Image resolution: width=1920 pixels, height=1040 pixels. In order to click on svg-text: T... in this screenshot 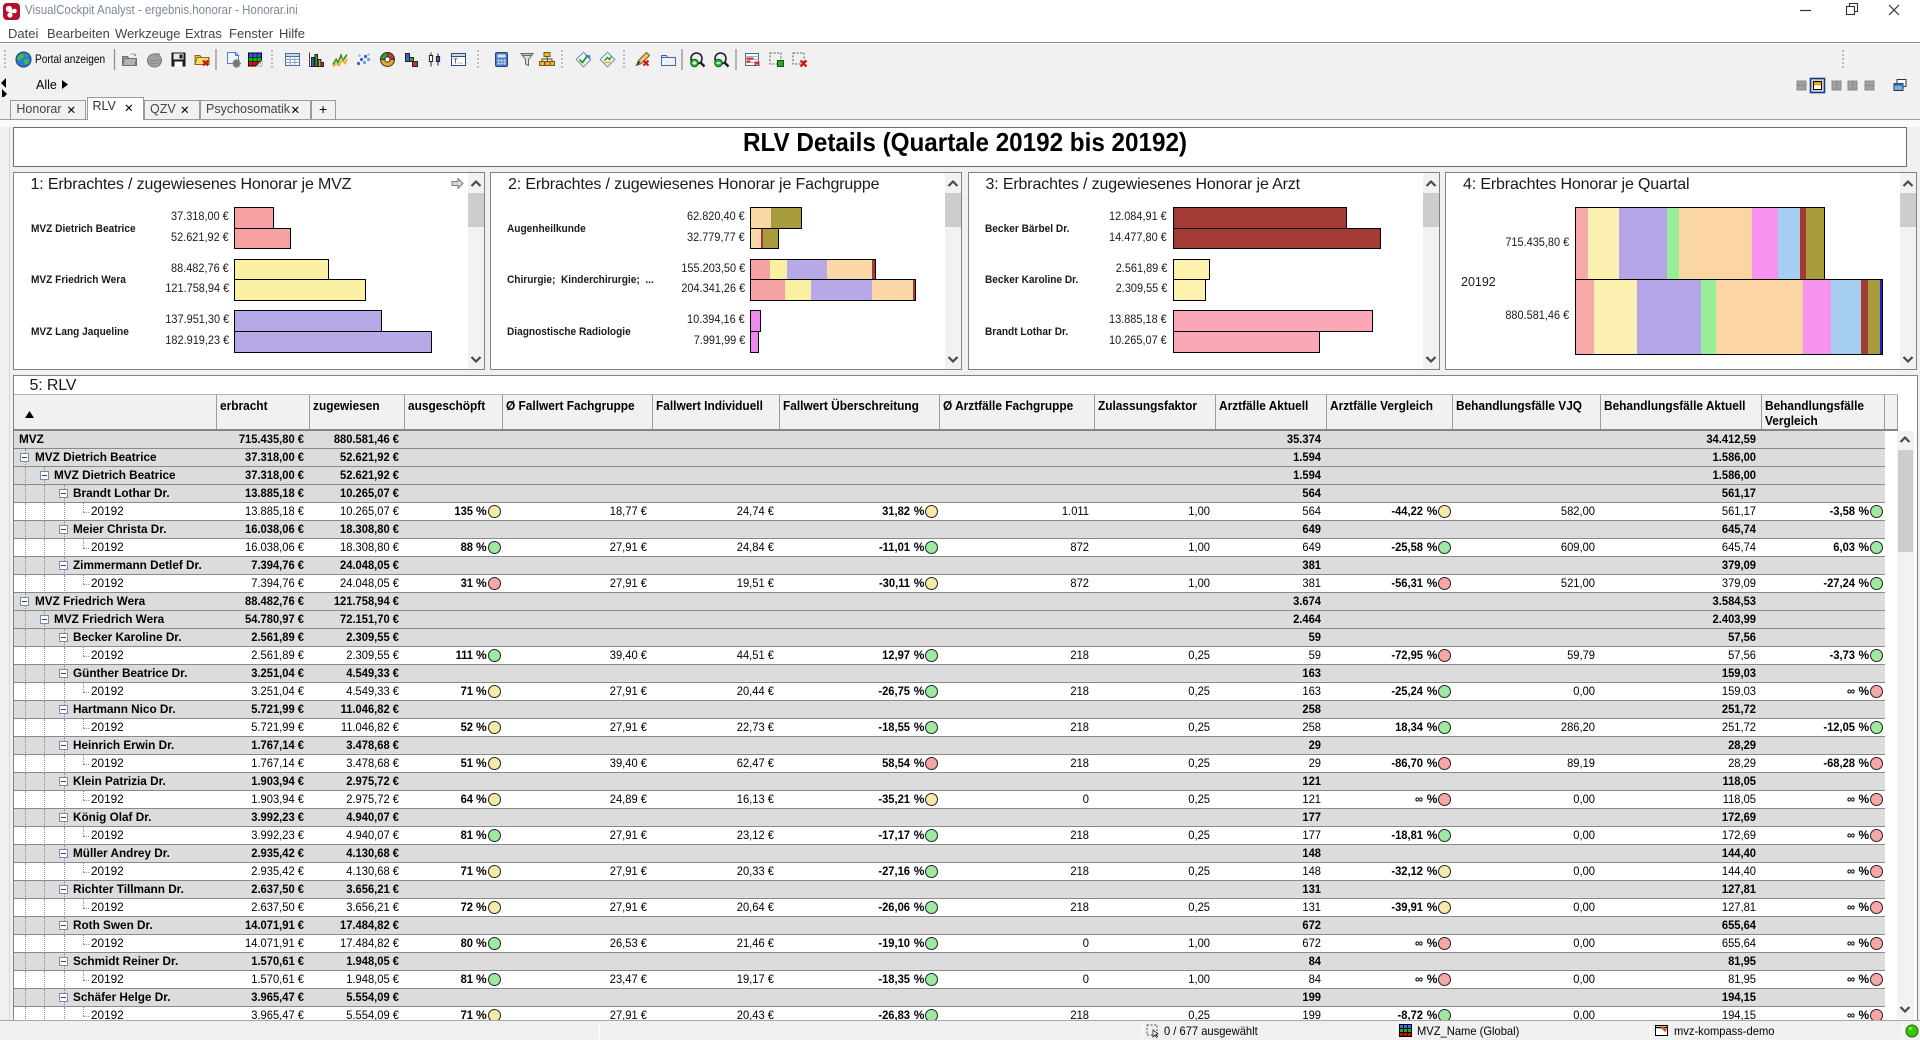, I will do `click(458, 62)`.